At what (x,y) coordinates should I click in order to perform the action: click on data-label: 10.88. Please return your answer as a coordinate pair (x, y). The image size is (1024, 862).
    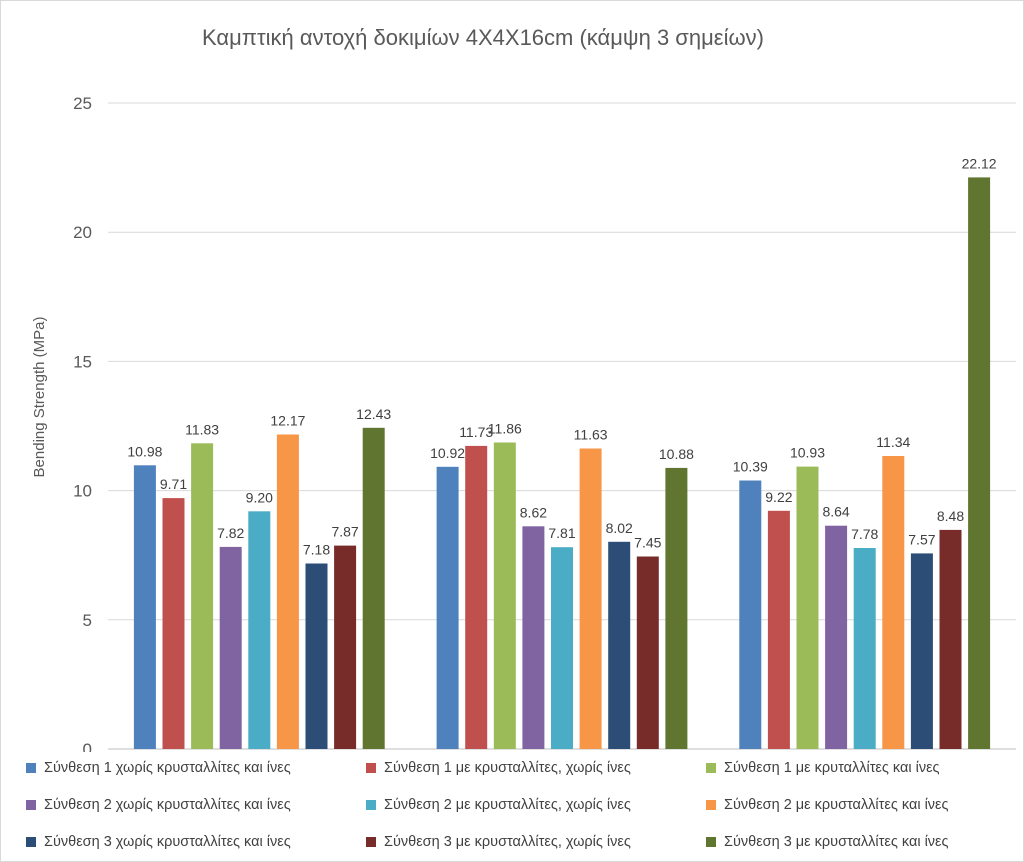
    Looking at the image, I should click on (676, 454).